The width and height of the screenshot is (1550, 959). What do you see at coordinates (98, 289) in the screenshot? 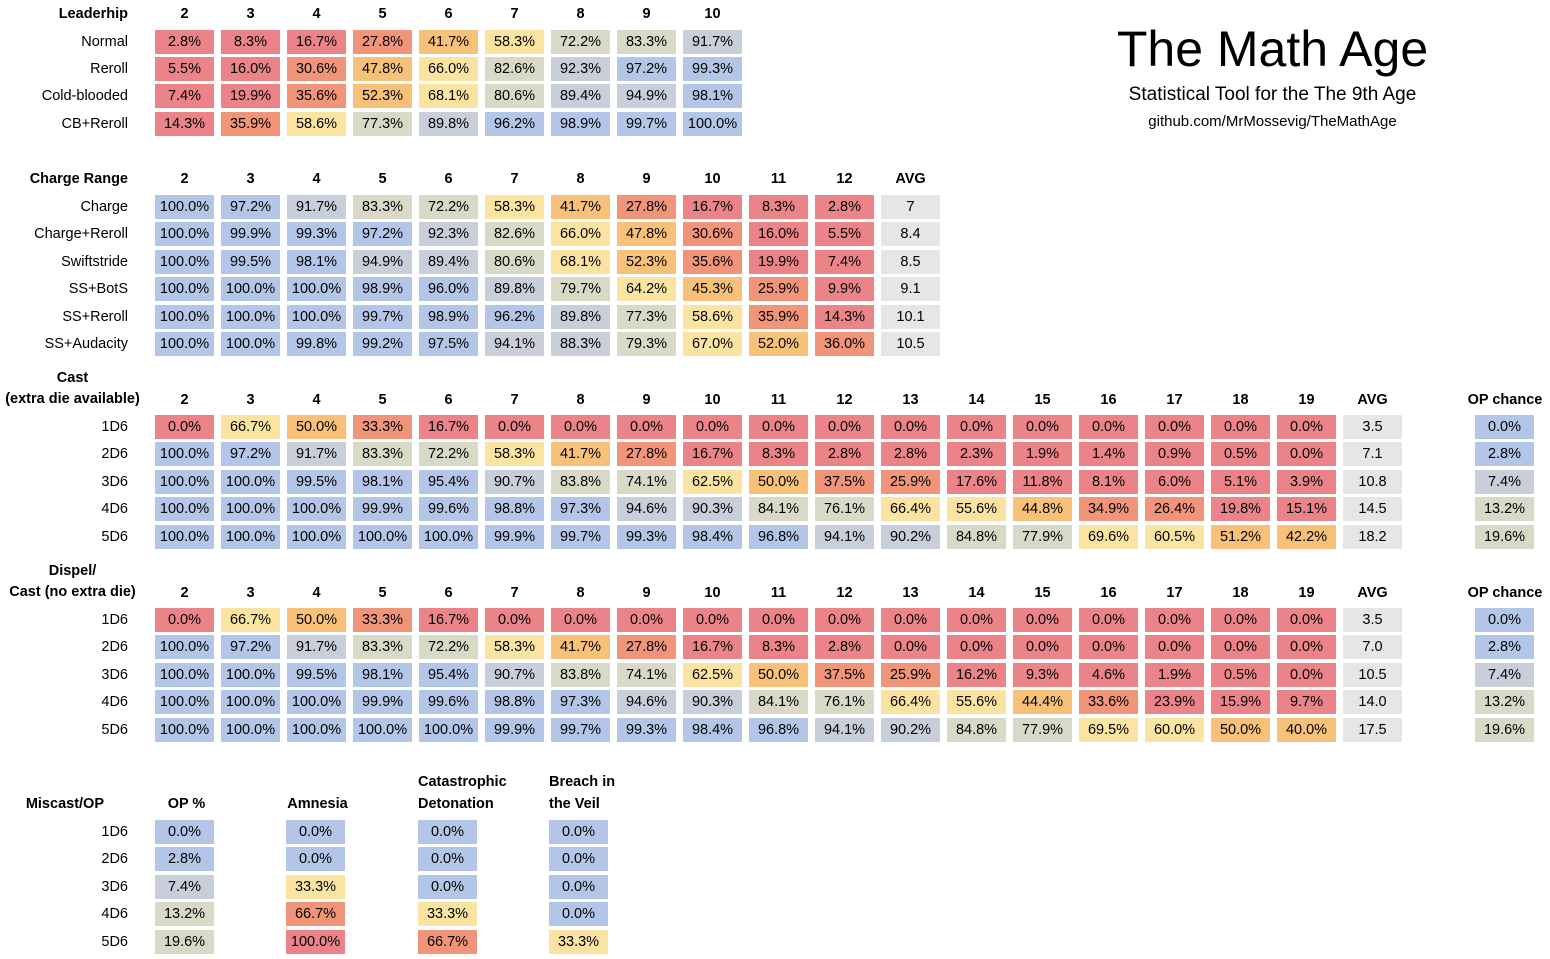
I see `charge-row-label: SS+BotS` at bounding box center [98, 289].